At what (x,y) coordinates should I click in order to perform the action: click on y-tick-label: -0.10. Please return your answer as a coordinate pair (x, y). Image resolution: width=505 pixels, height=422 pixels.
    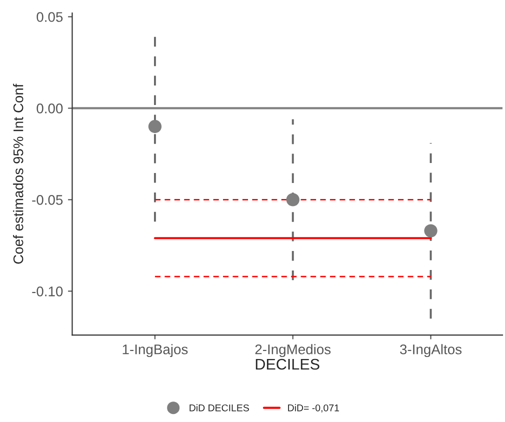
    Looking at the image, I should click on (47, 291).